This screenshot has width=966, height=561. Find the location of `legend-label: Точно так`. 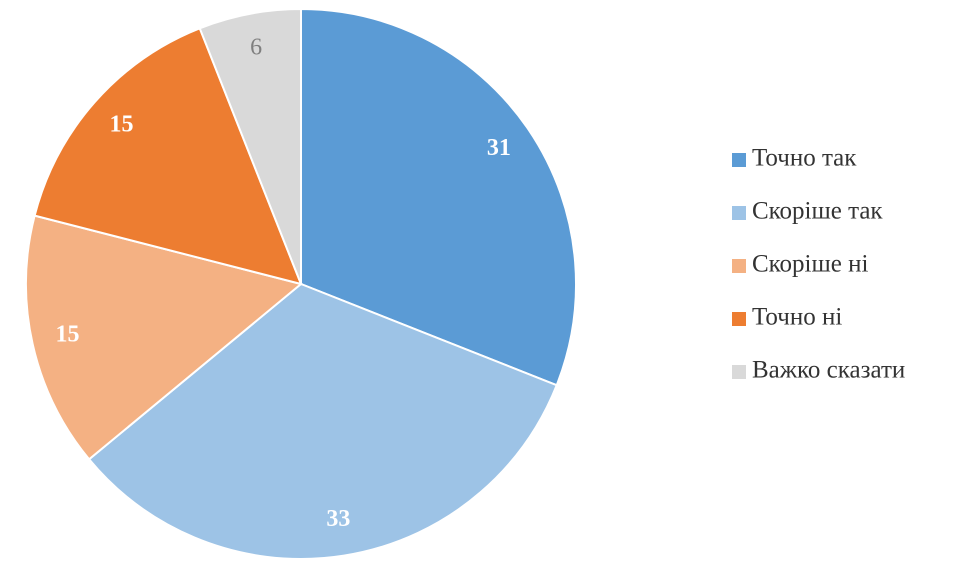

legend-label: Точно так is located at coordinates (804, 158).